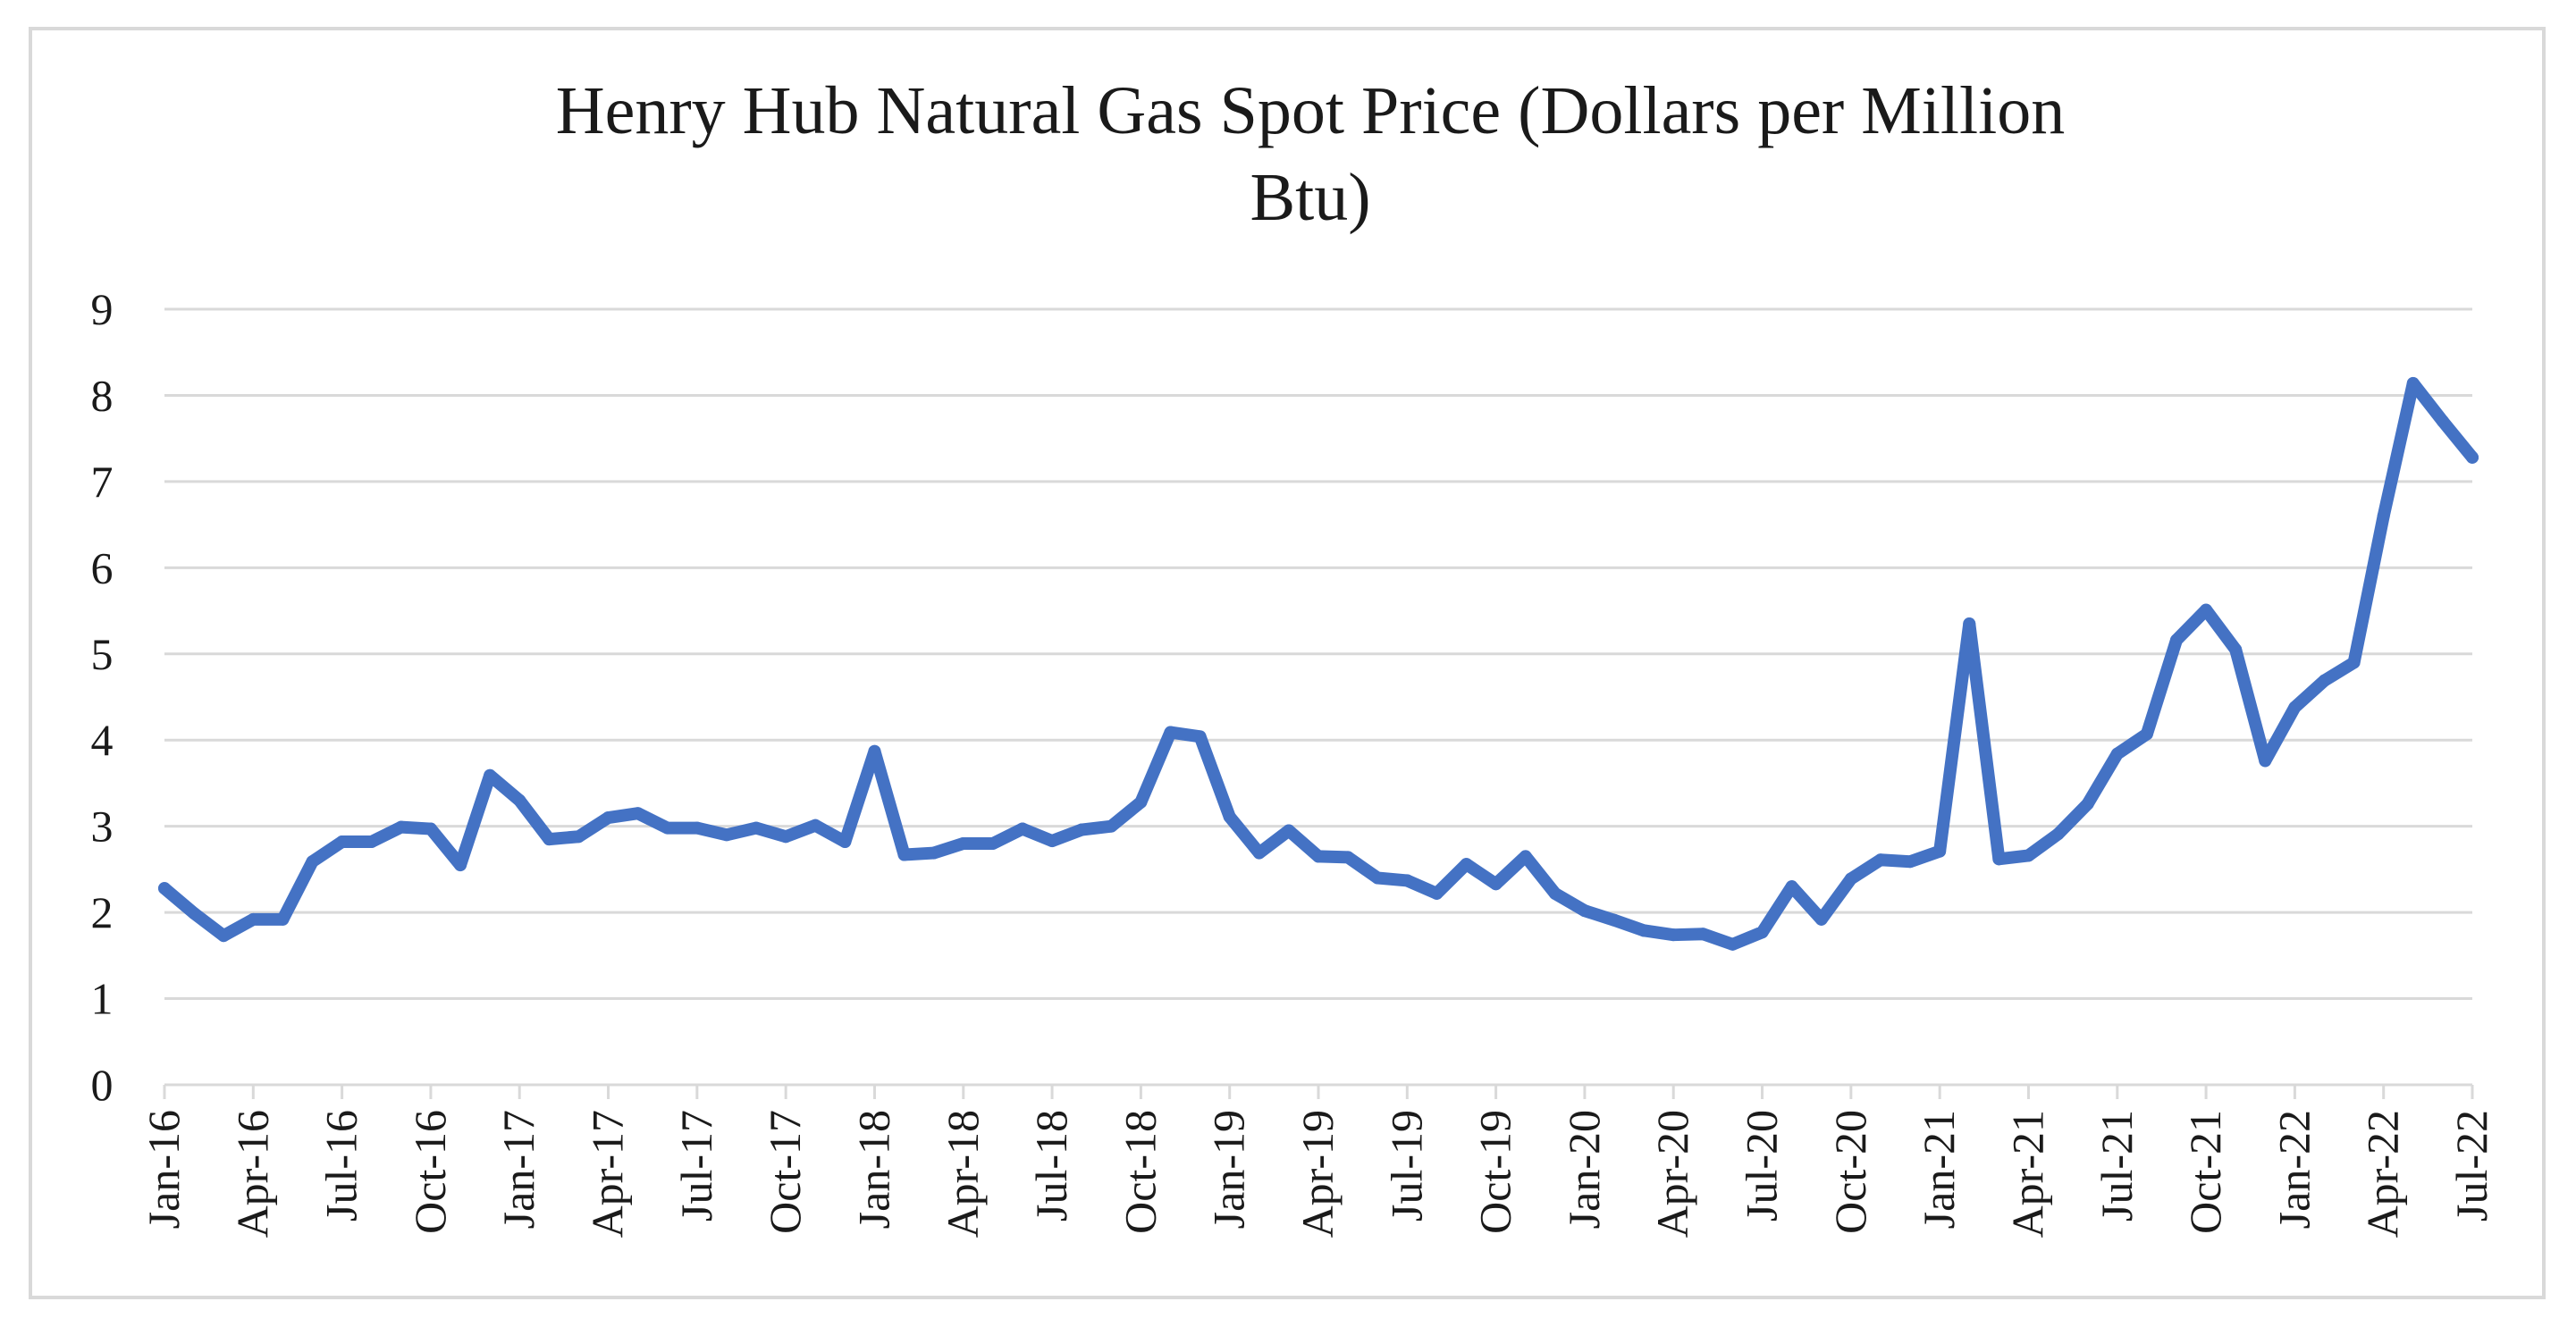 This screenshot has height=1335, width=2576. I want to click on y-tick-label: 8, so click(103, 395).